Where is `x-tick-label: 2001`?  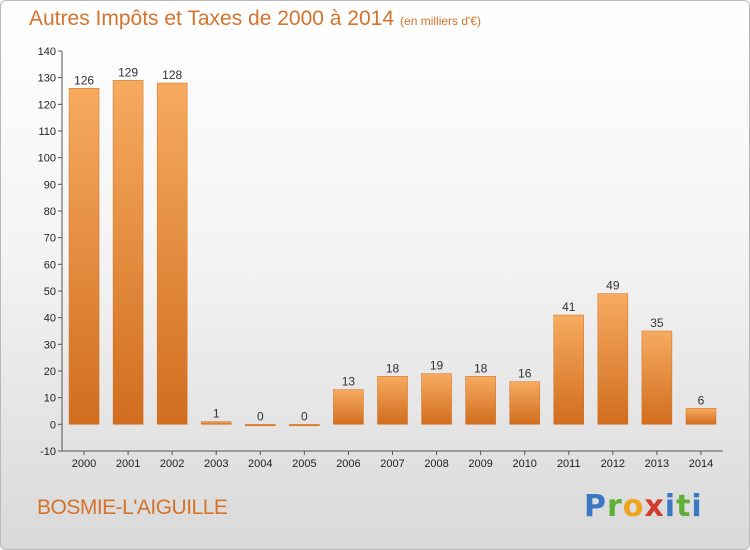 x-tick-label: 2001 is located at coordinates (128, 464).